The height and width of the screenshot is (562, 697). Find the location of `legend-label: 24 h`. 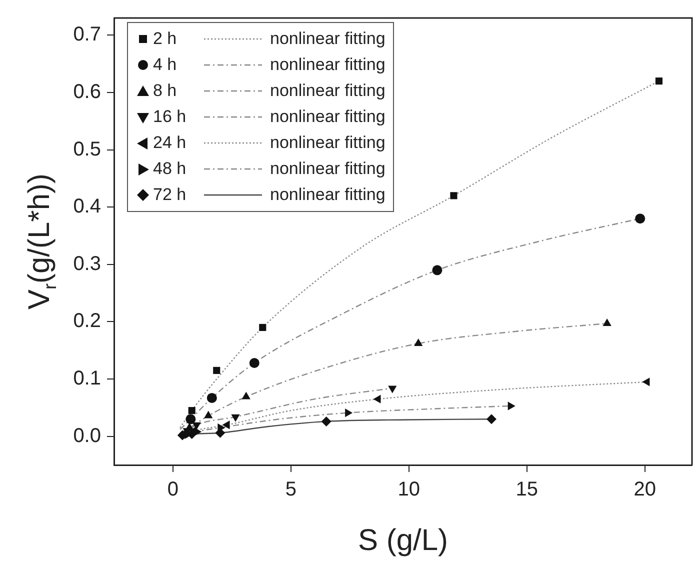

legend-label: 24 h is located at coordinates (169, 143).